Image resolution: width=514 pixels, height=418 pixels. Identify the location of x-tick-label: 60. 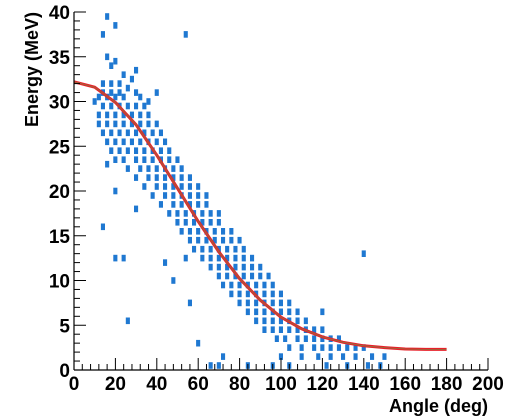
(198, 384).